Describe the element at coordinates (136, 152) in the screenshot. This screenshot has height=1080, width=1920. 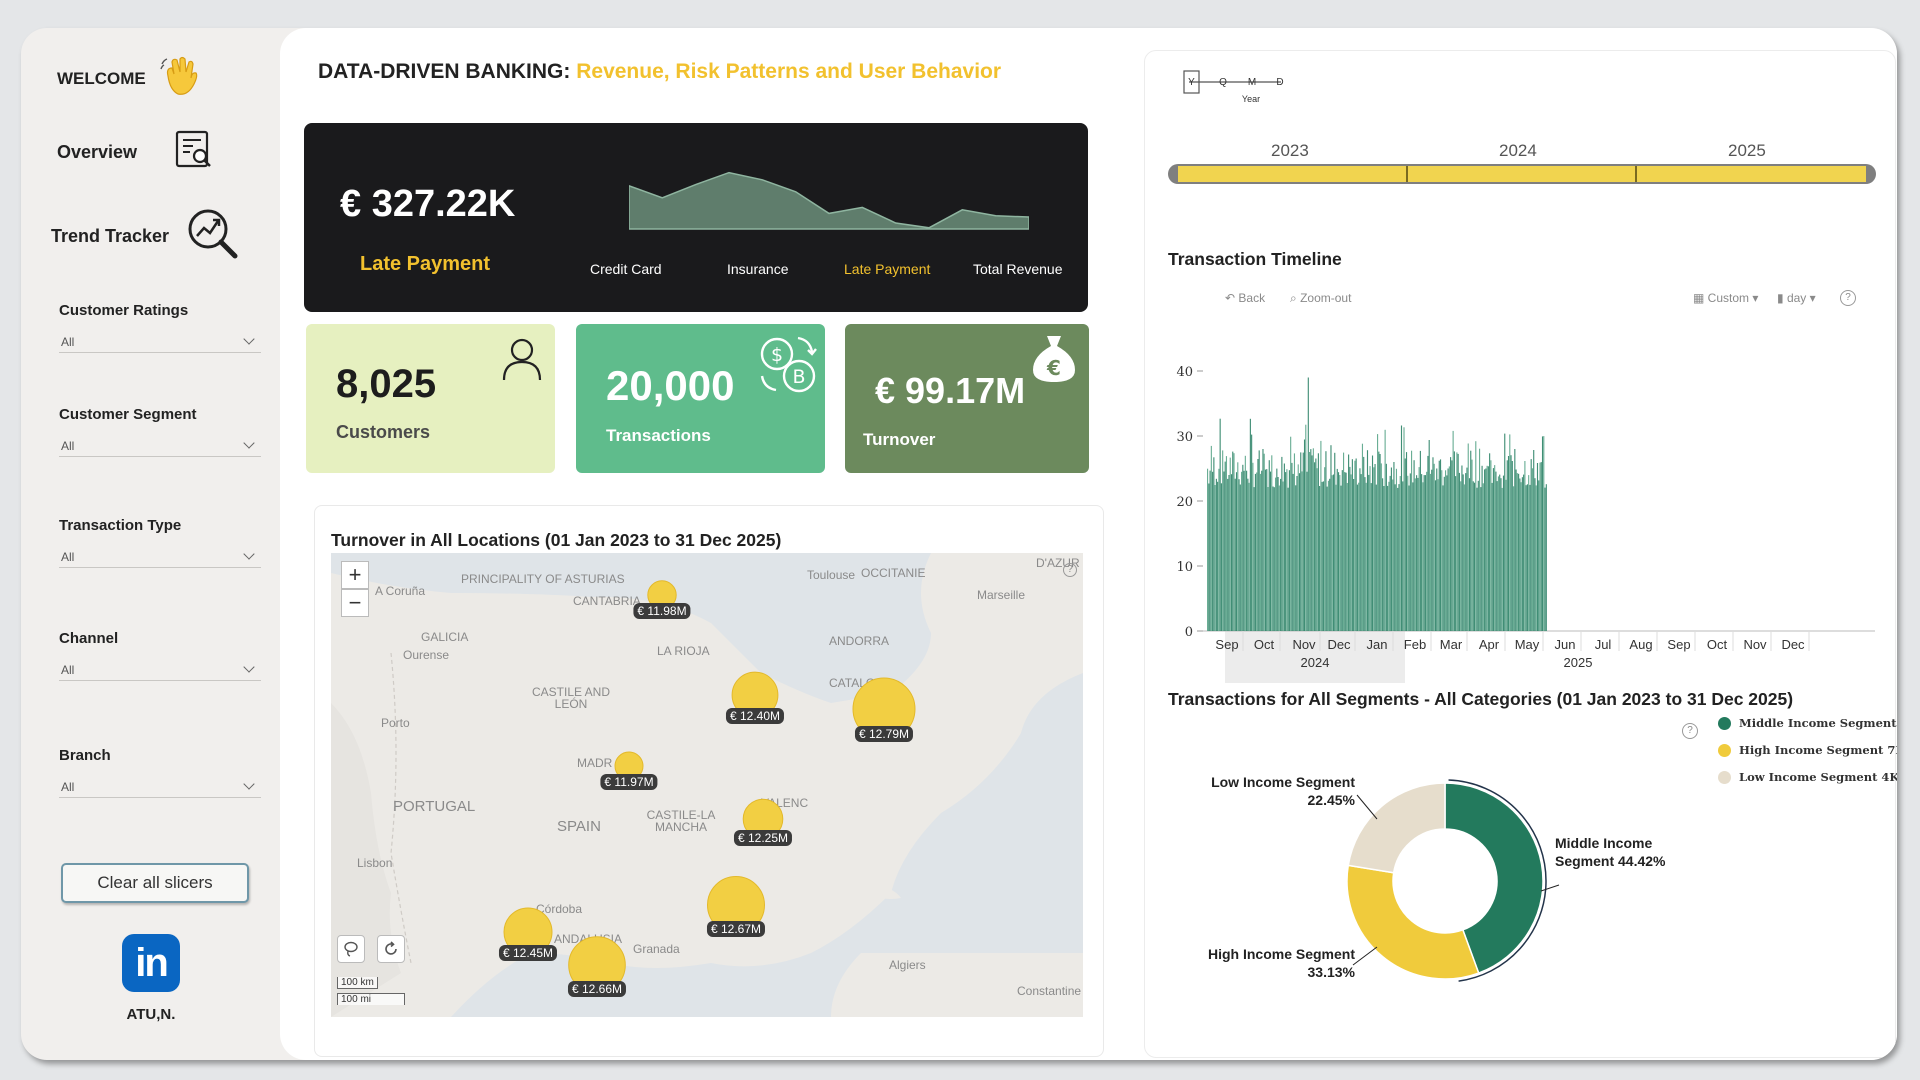
I see `nav-overview: Overview` at that location.